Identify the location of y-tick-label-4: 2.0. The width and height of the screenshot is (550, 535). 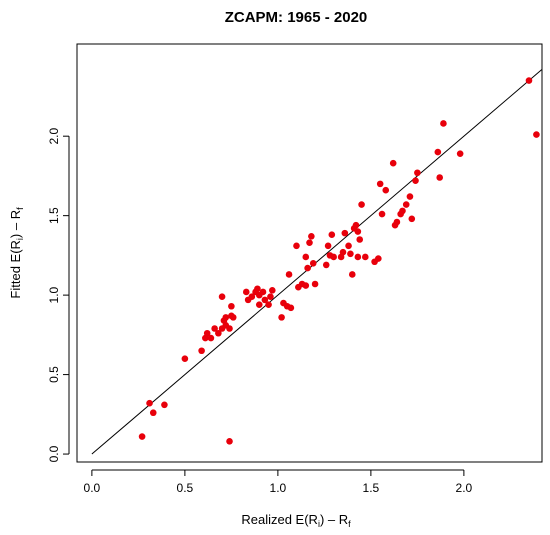
(54, 136).